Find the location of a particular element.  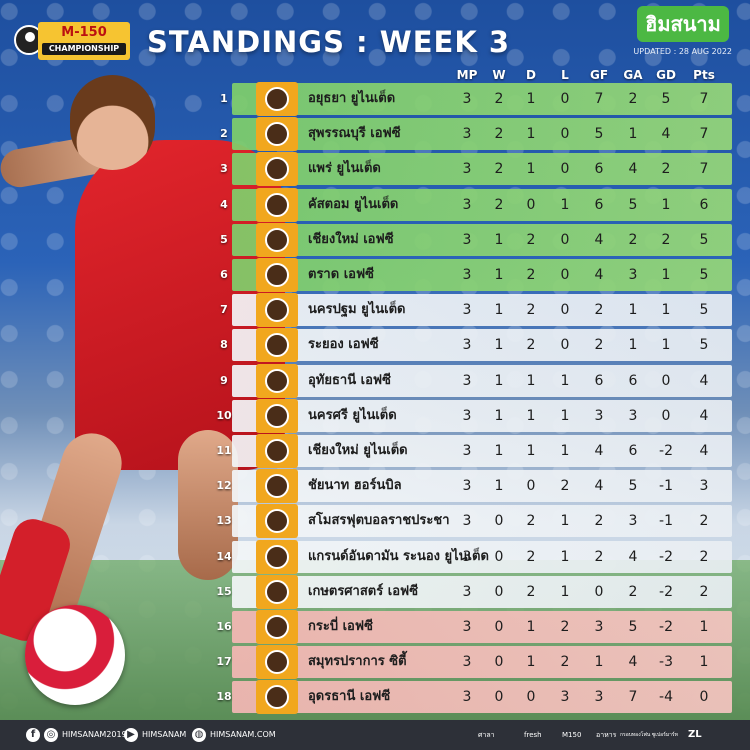

stat-gd: 1 is located at coordinates (666, 275).